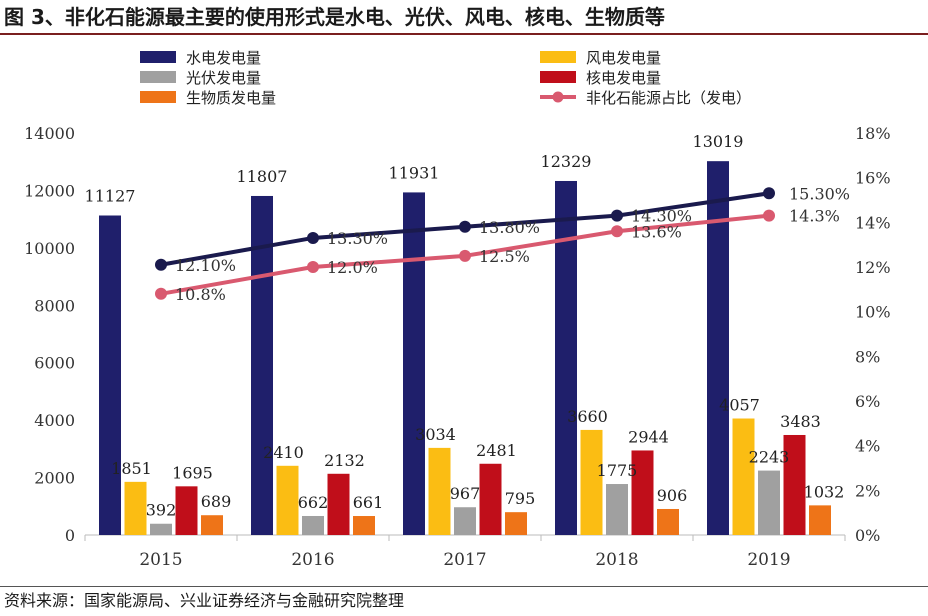 This screenshot has height=616, width=928. I want to click on x-tick-label: 2015, so click(160, 560).